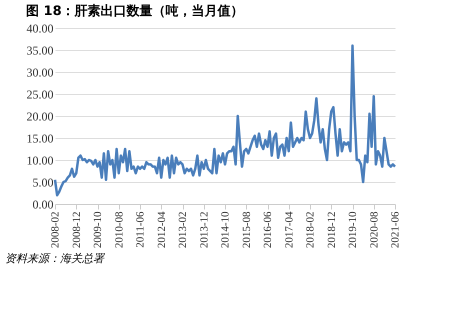 This screenshot has width=451, height=331. Describe the element at coordinates (40, 161) in the screenshot. I see `y-tick-label: 10.00` at that location.